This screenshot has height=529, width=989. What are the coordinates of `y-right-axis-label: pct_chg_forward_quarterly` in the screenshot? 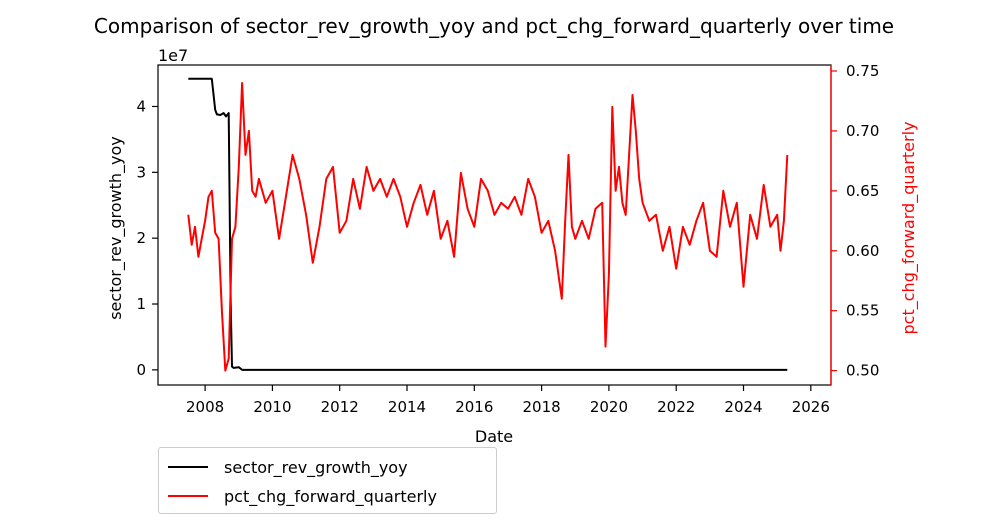 It's located at (909, 228).